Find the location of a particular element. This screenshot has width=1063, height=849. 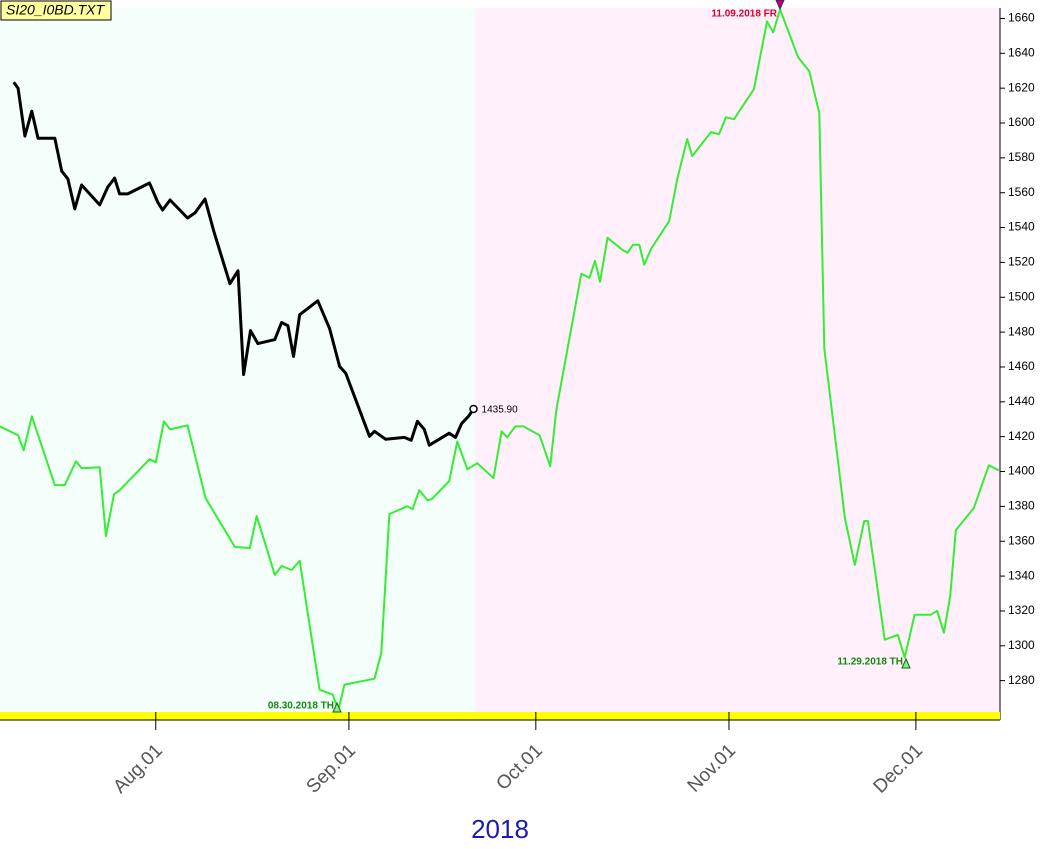

y-tick-label: 1660 is located at coordinates (1021, 18).